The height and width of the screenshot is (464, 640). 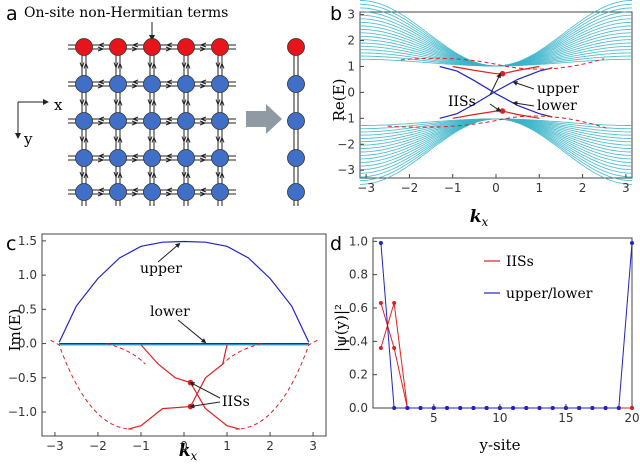 What do you see at coordinates (434, 418) in the screenshot?
I see `d-xtick-label: 5` at bounding box center [434, 418].